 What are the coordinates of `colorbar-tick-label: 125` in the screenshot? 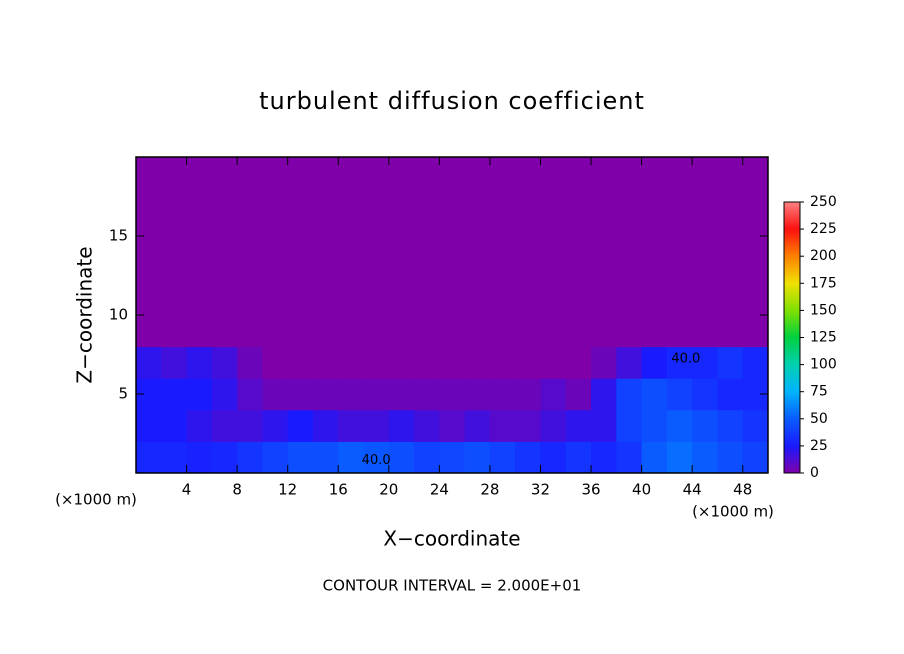 It's located at (823, 338).